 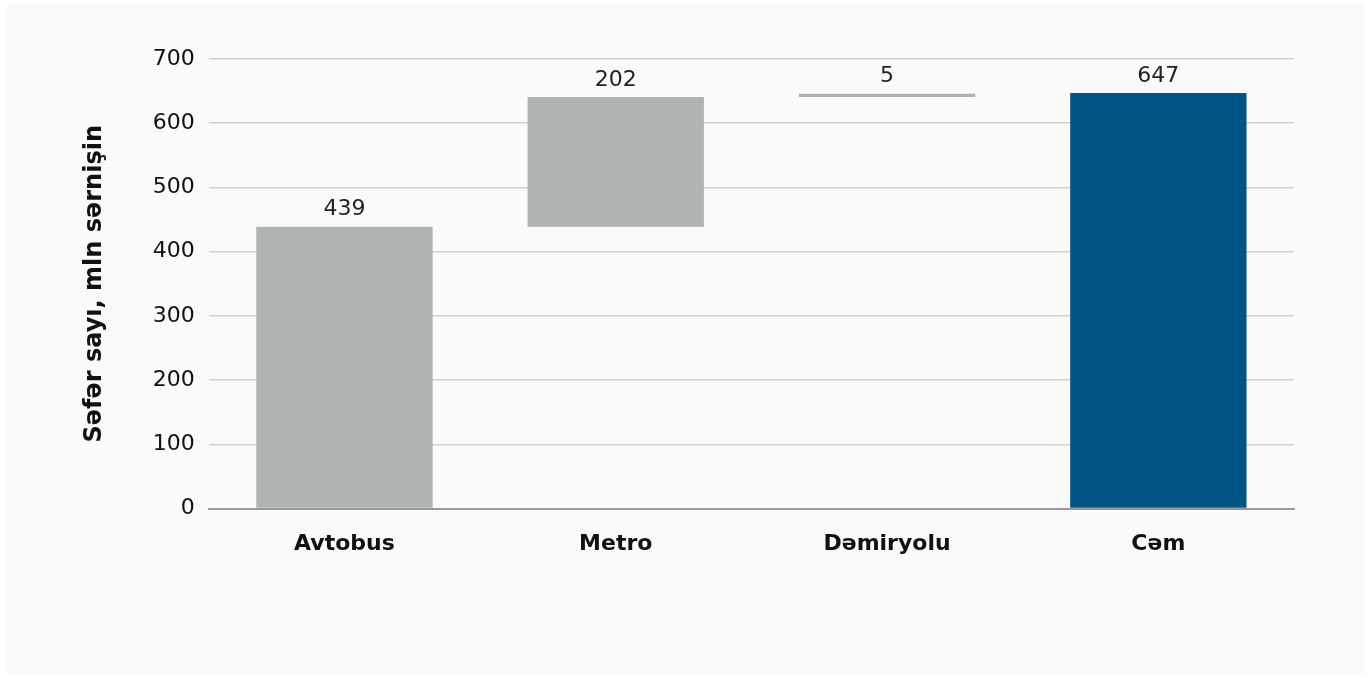 What do you see at coordinates (887, 75) in the screenshot?
I see `data-label: 5` at bounding box center [887, 75].